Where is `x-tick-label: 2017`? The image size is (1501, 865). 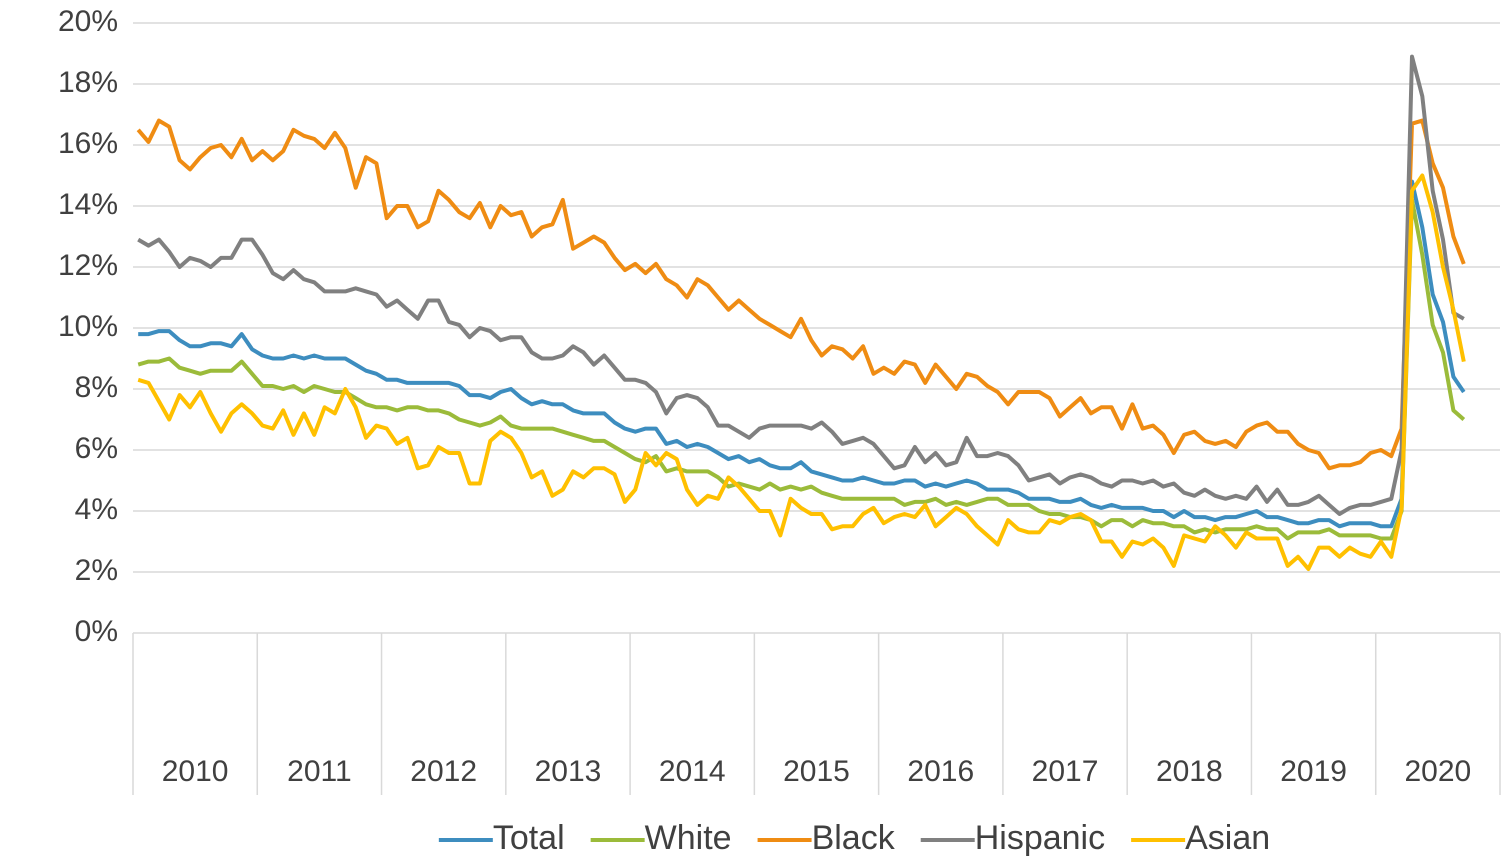
x-tick-label: 2017 is located at coordinates (1065, 771).